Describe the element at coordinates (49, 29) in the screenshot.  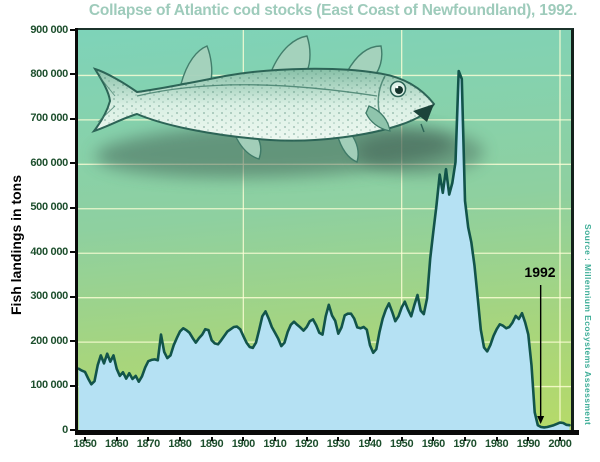
I see `y-tick-label: 900 000` at that location.